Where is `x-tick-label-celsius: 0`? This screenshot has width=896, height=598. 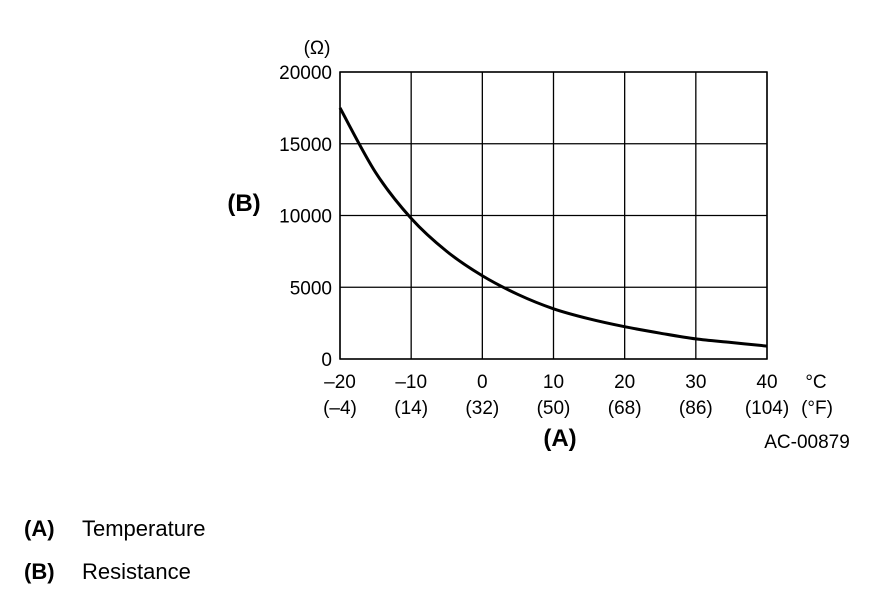
x-tick-label-celsius: 0 is located at coordinates (482, 382).